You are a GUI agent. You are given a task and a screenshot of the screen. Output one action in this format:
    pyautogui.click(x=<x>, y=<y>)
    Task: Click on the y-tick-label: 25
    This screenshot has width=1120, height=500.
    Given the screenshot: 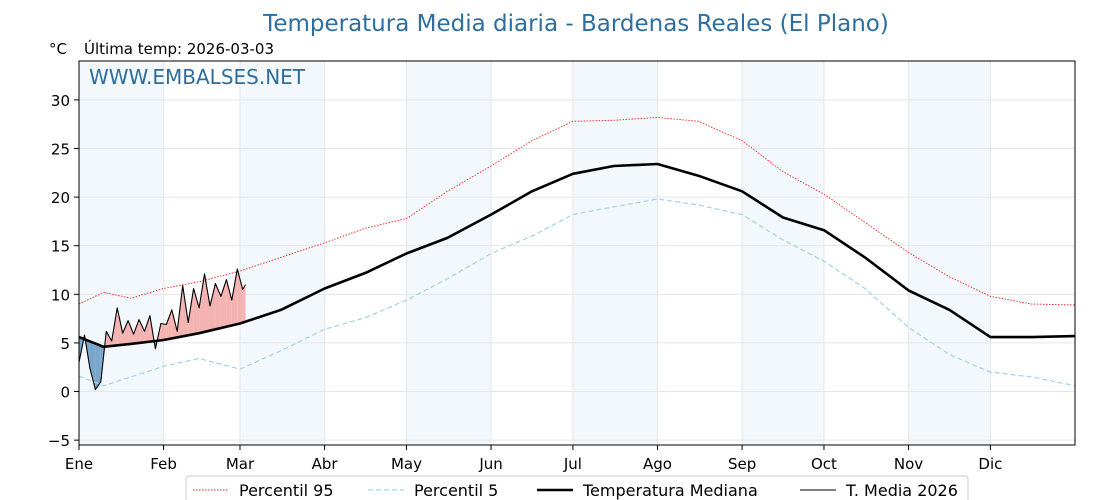 What is the action you would take?
    pyautogui.click(x=60, y=149)
    